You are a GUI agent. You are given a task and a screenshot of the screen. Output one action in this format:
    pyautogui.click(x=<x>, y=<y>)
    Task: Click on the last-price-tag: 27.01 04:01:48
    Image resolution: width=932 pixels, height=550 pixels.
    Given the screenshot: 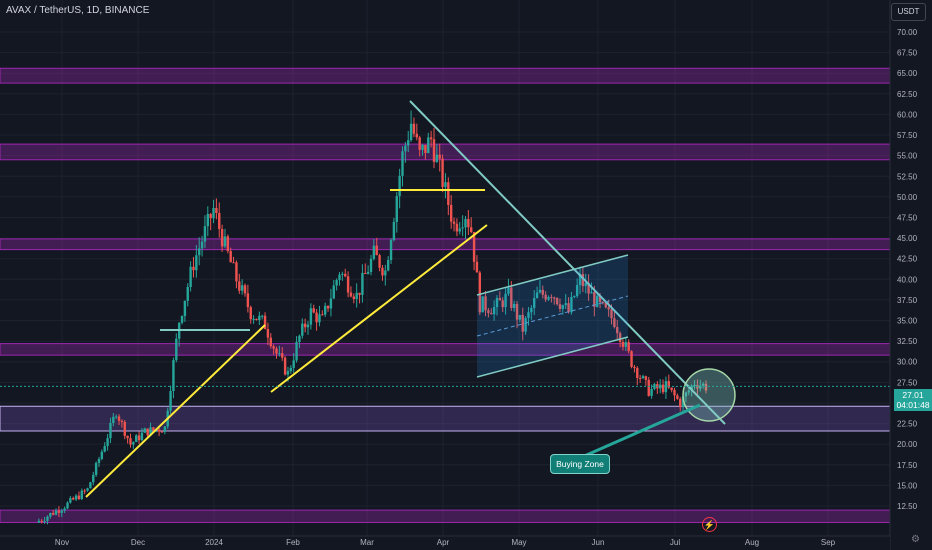 What is the action you would take?
    pyautogui.click(x=913, y=400)
    